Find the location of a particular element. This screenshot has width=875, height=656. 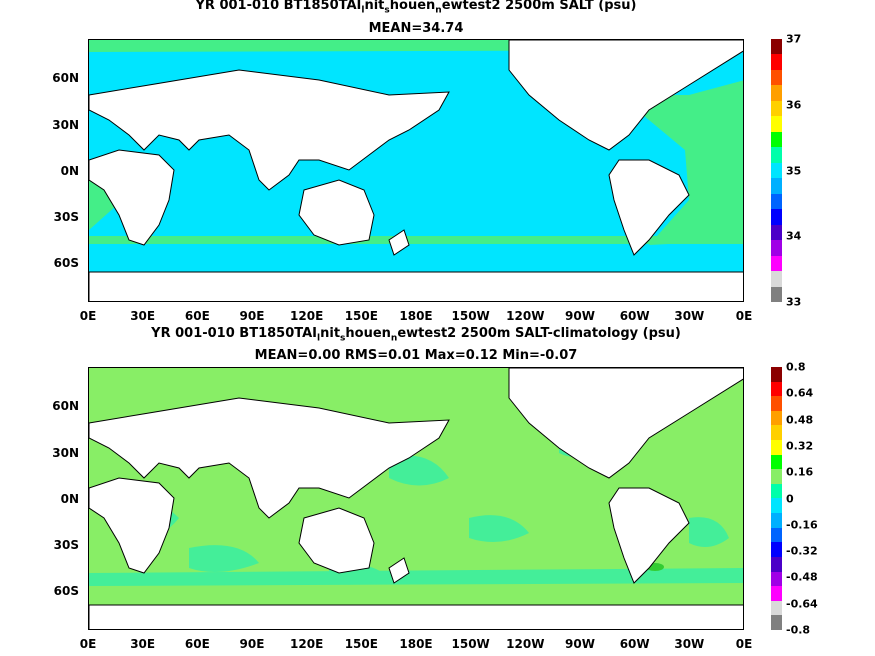

australia is located at coordinates (336, 540).